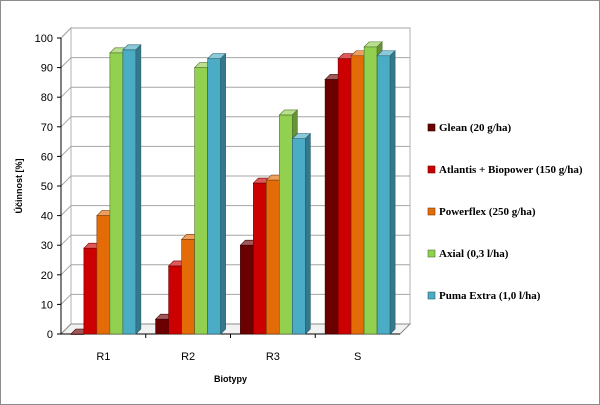 The width and height of the screenshot is (600, 405). What do you see at coordinates (273, 357) in the screenshot?
I see `x-tick-label: R3` at bounding box center [273, 357].